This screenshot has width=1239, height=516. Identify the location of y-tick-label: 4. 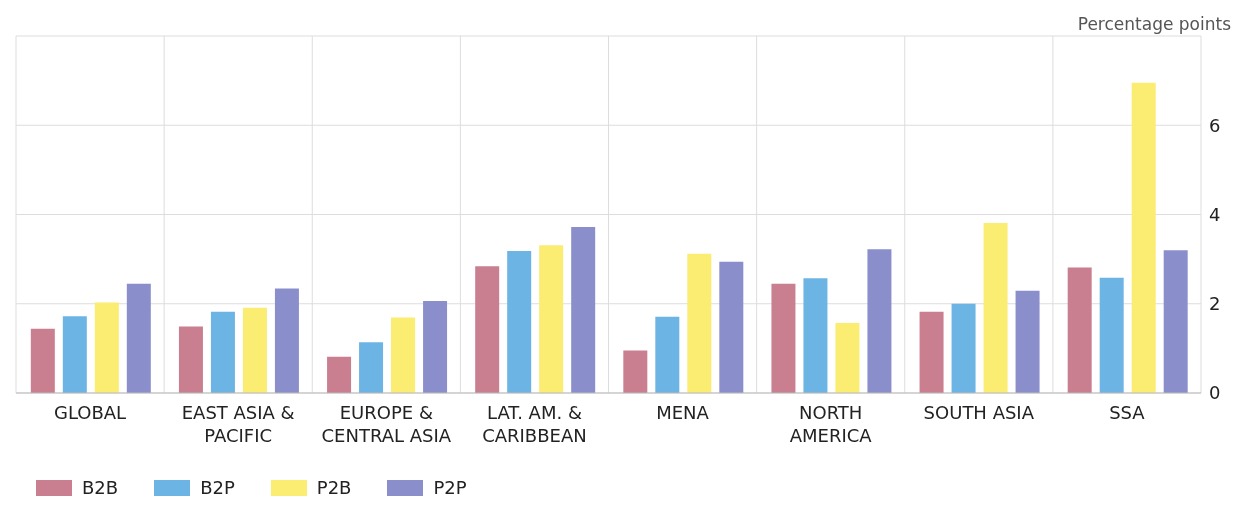
(1215, 214).